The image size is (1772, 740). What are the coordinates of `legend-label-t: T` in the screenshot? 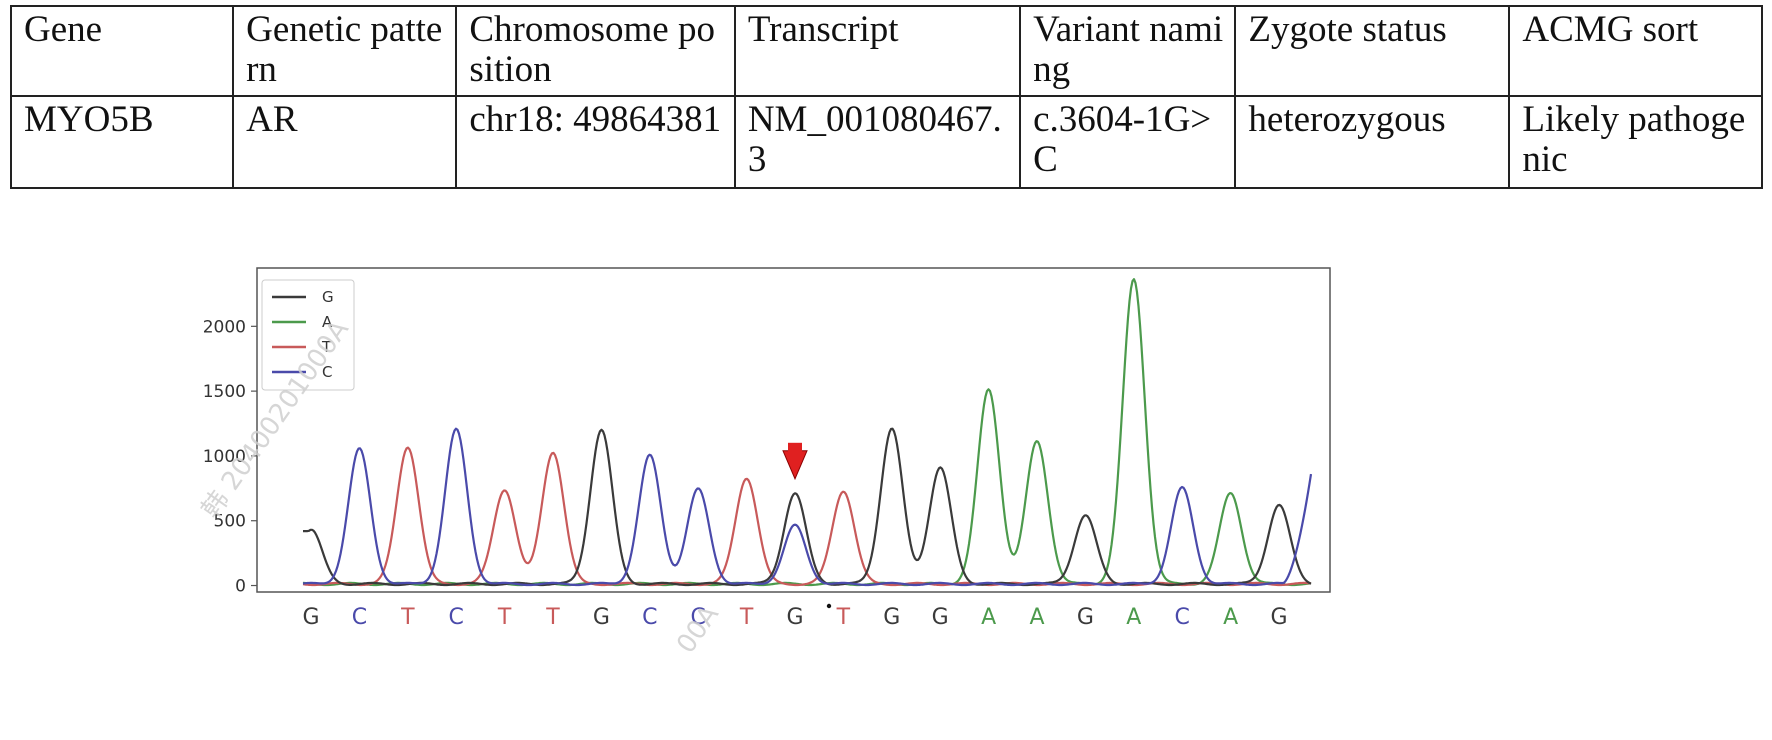 It's located at (326, 347).